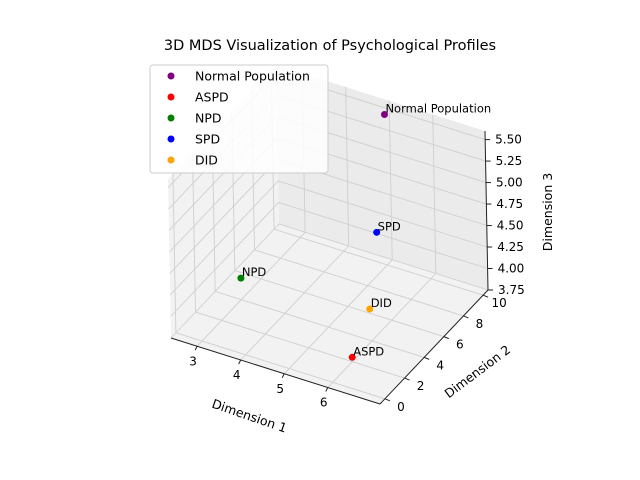 This screenshot has width=640, height=480. I want to click on y-tick-label: 6, so click(460, 345).